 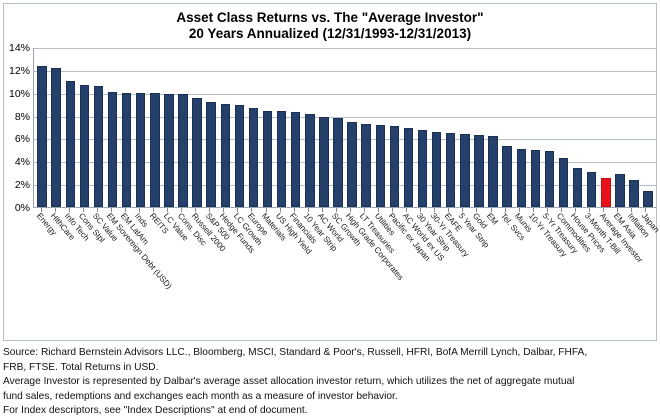 I want to click on label-slot: AC World ex US, so click(x=423, y=271).